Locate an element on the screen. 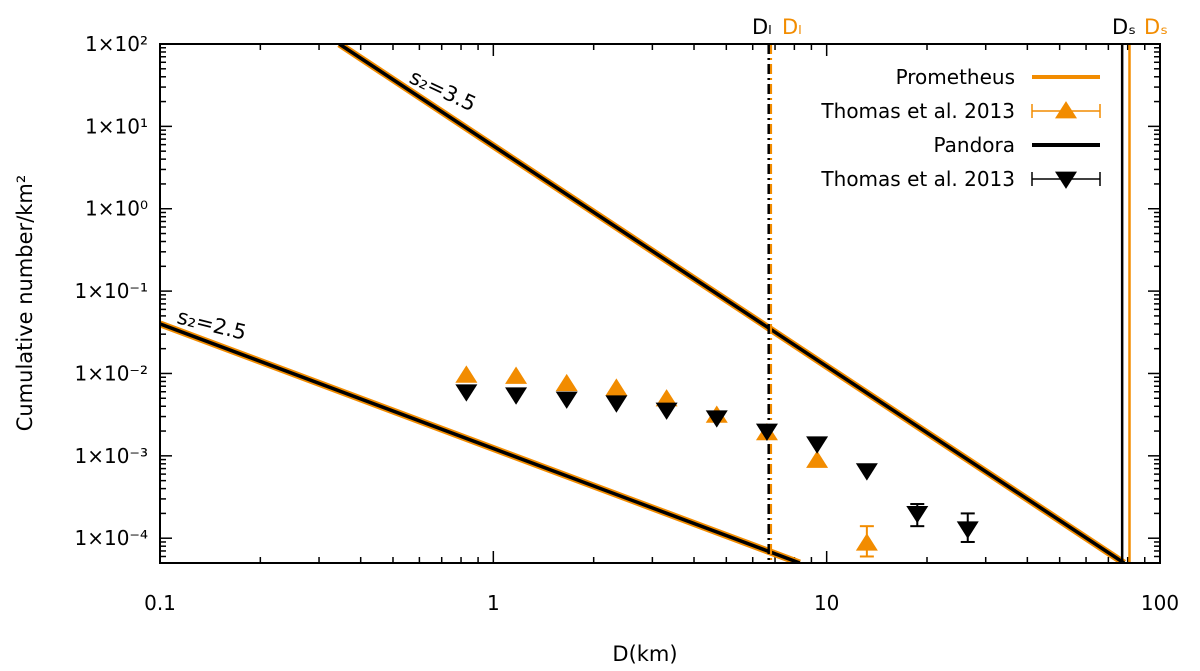  y-tick-label: 1×10⁻⁴ is located at coordinates (111, 538).